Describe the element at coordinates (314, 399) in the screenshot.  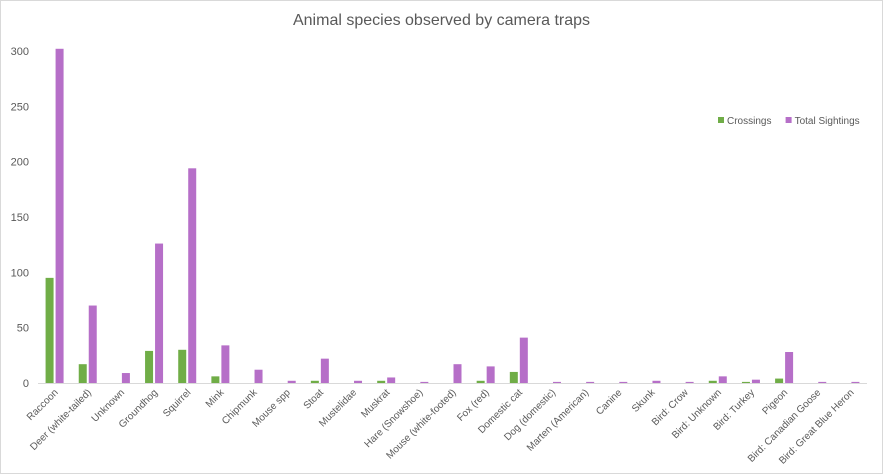
I see `x-category-label: Stoat` at that location.